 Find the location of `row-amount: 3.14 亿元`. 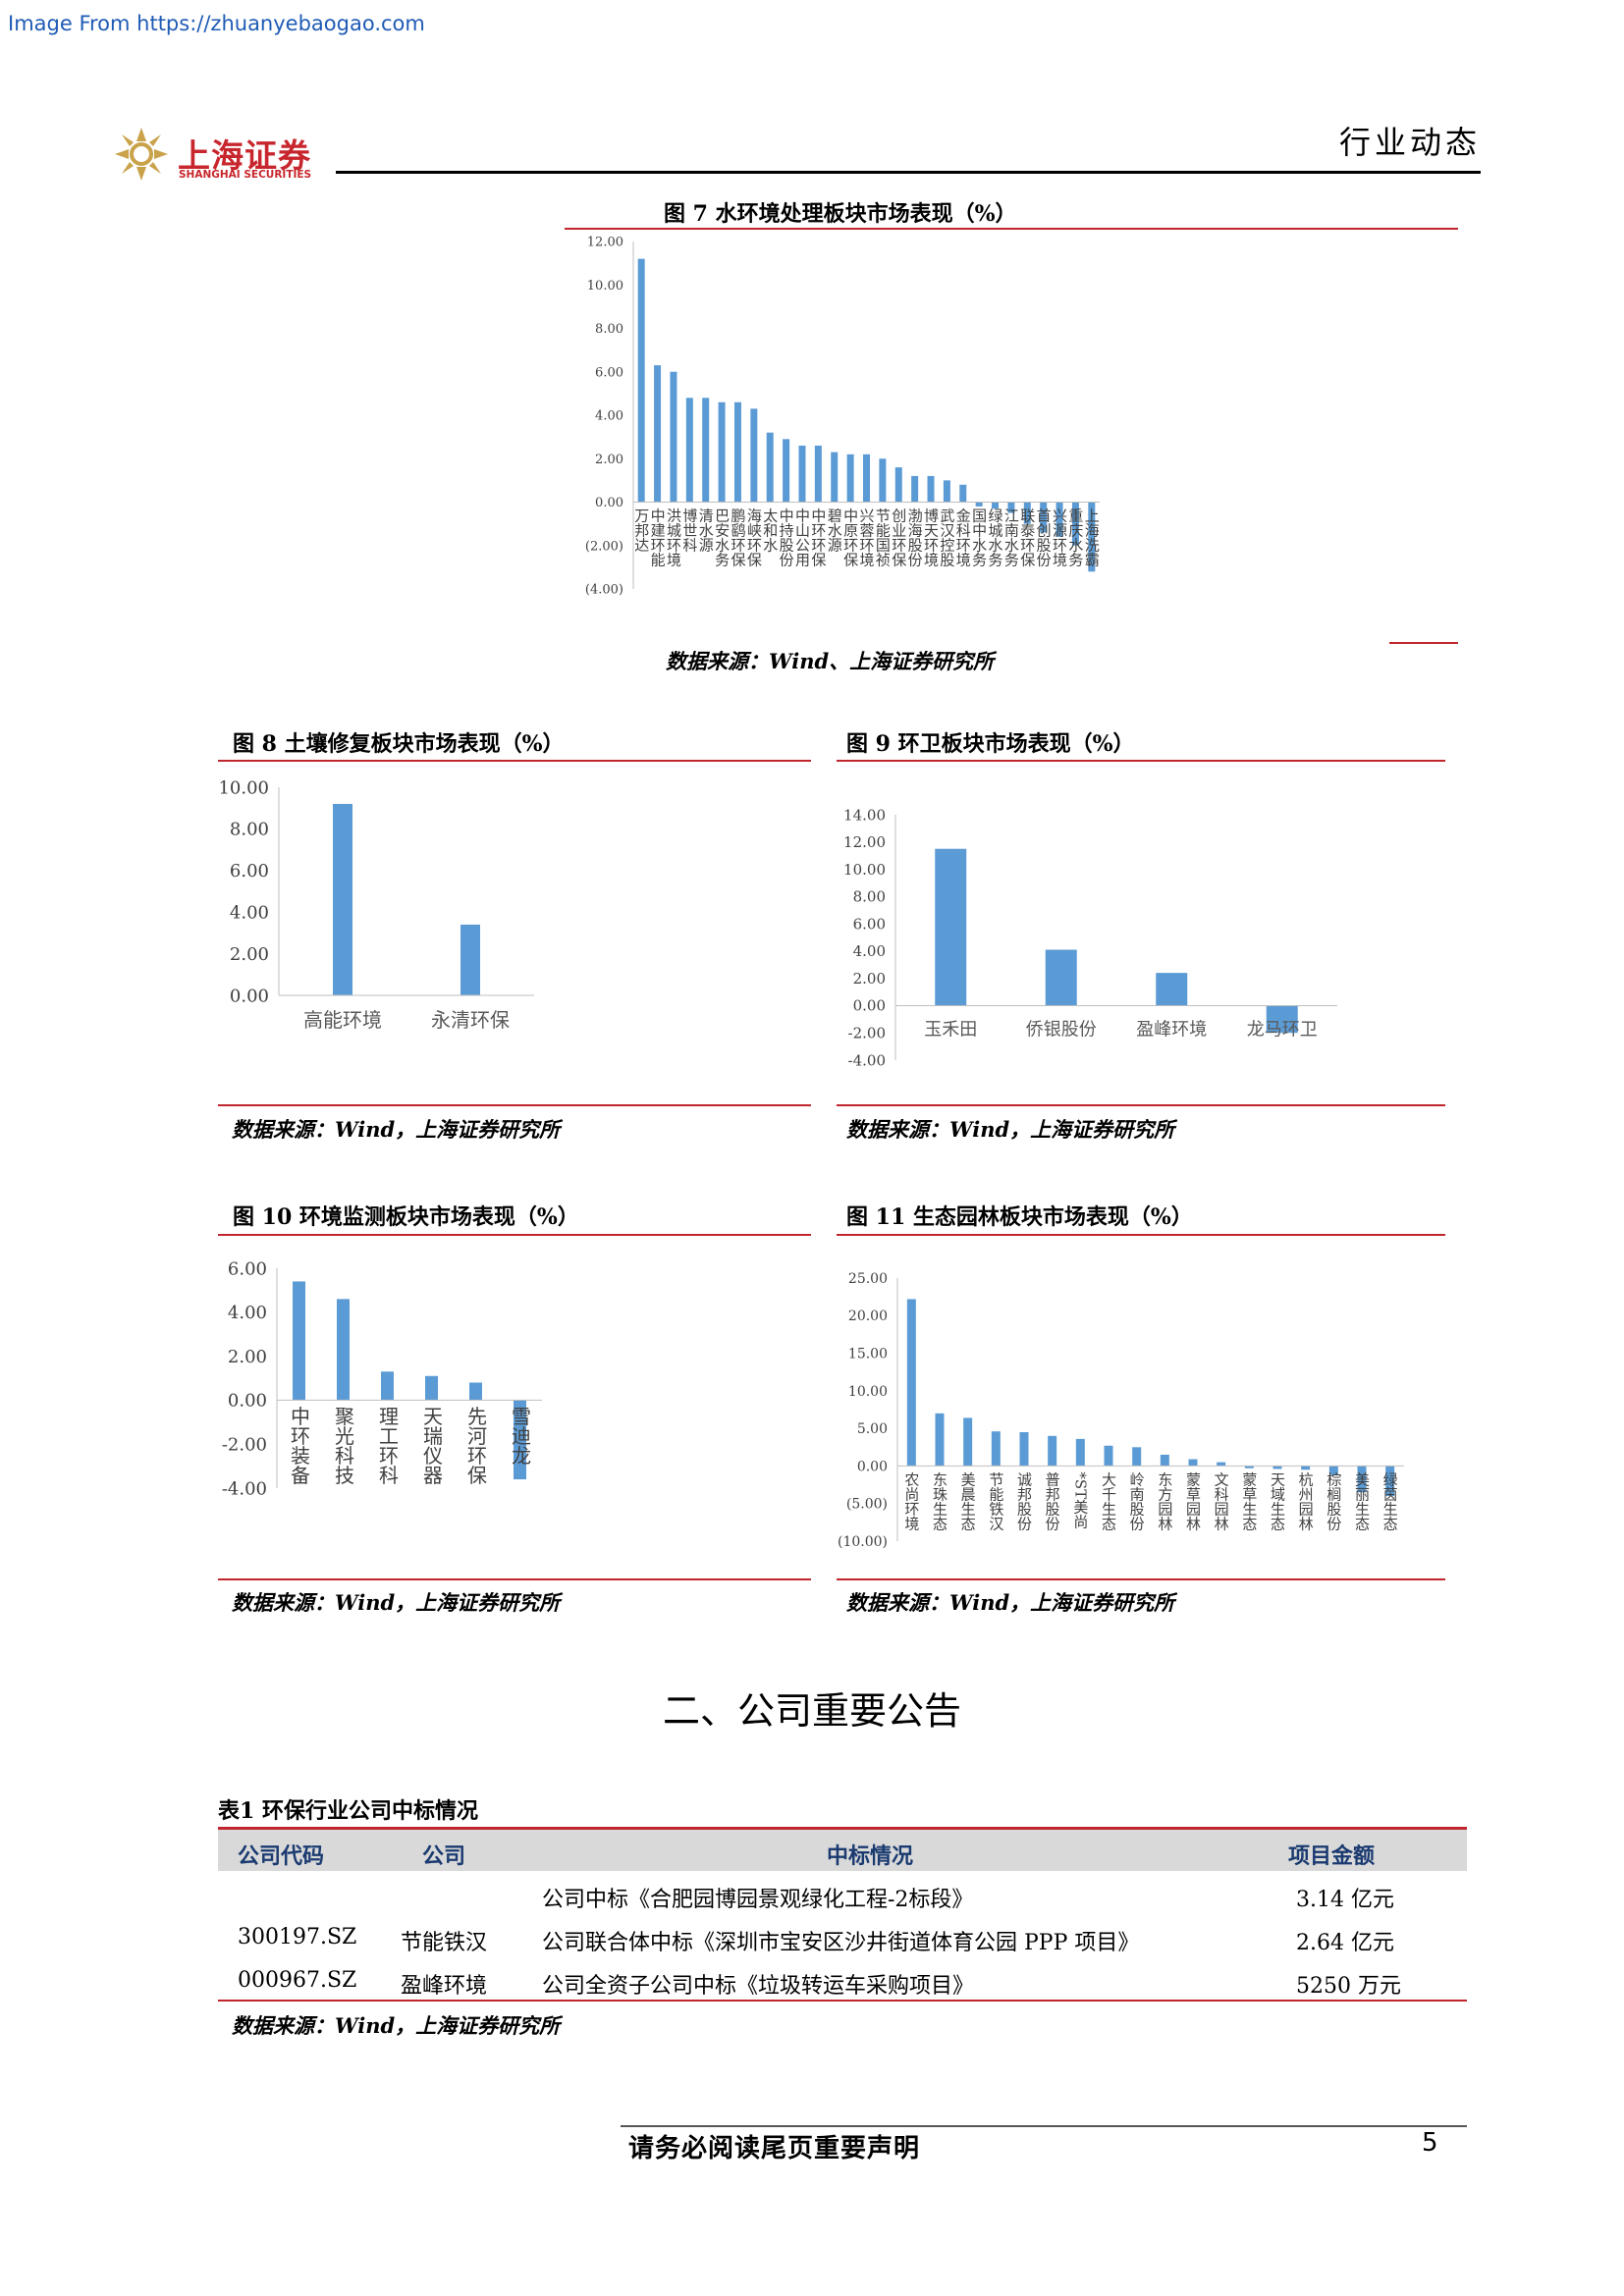

row-amount: 3.14 亿元 is located at coordinates (1345, 1900).